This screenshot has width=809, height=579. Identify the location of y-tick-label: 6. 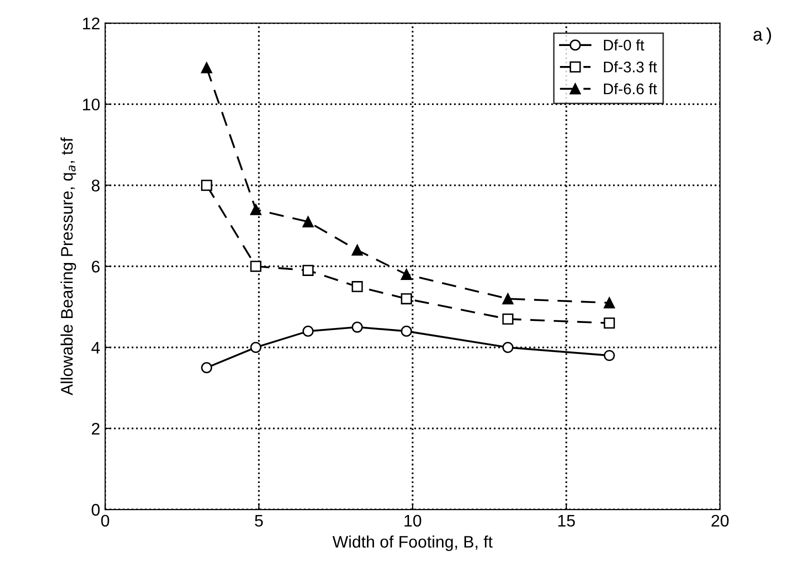
(96, 266).